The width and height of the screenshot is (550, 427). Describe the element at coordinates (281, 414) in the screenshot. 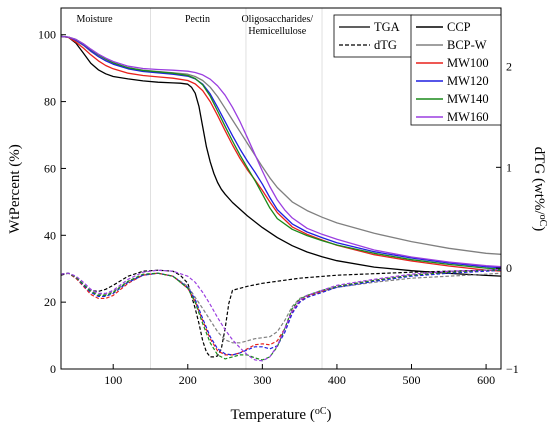

I see `x-axis-label: Temperature (oC)` at that location.